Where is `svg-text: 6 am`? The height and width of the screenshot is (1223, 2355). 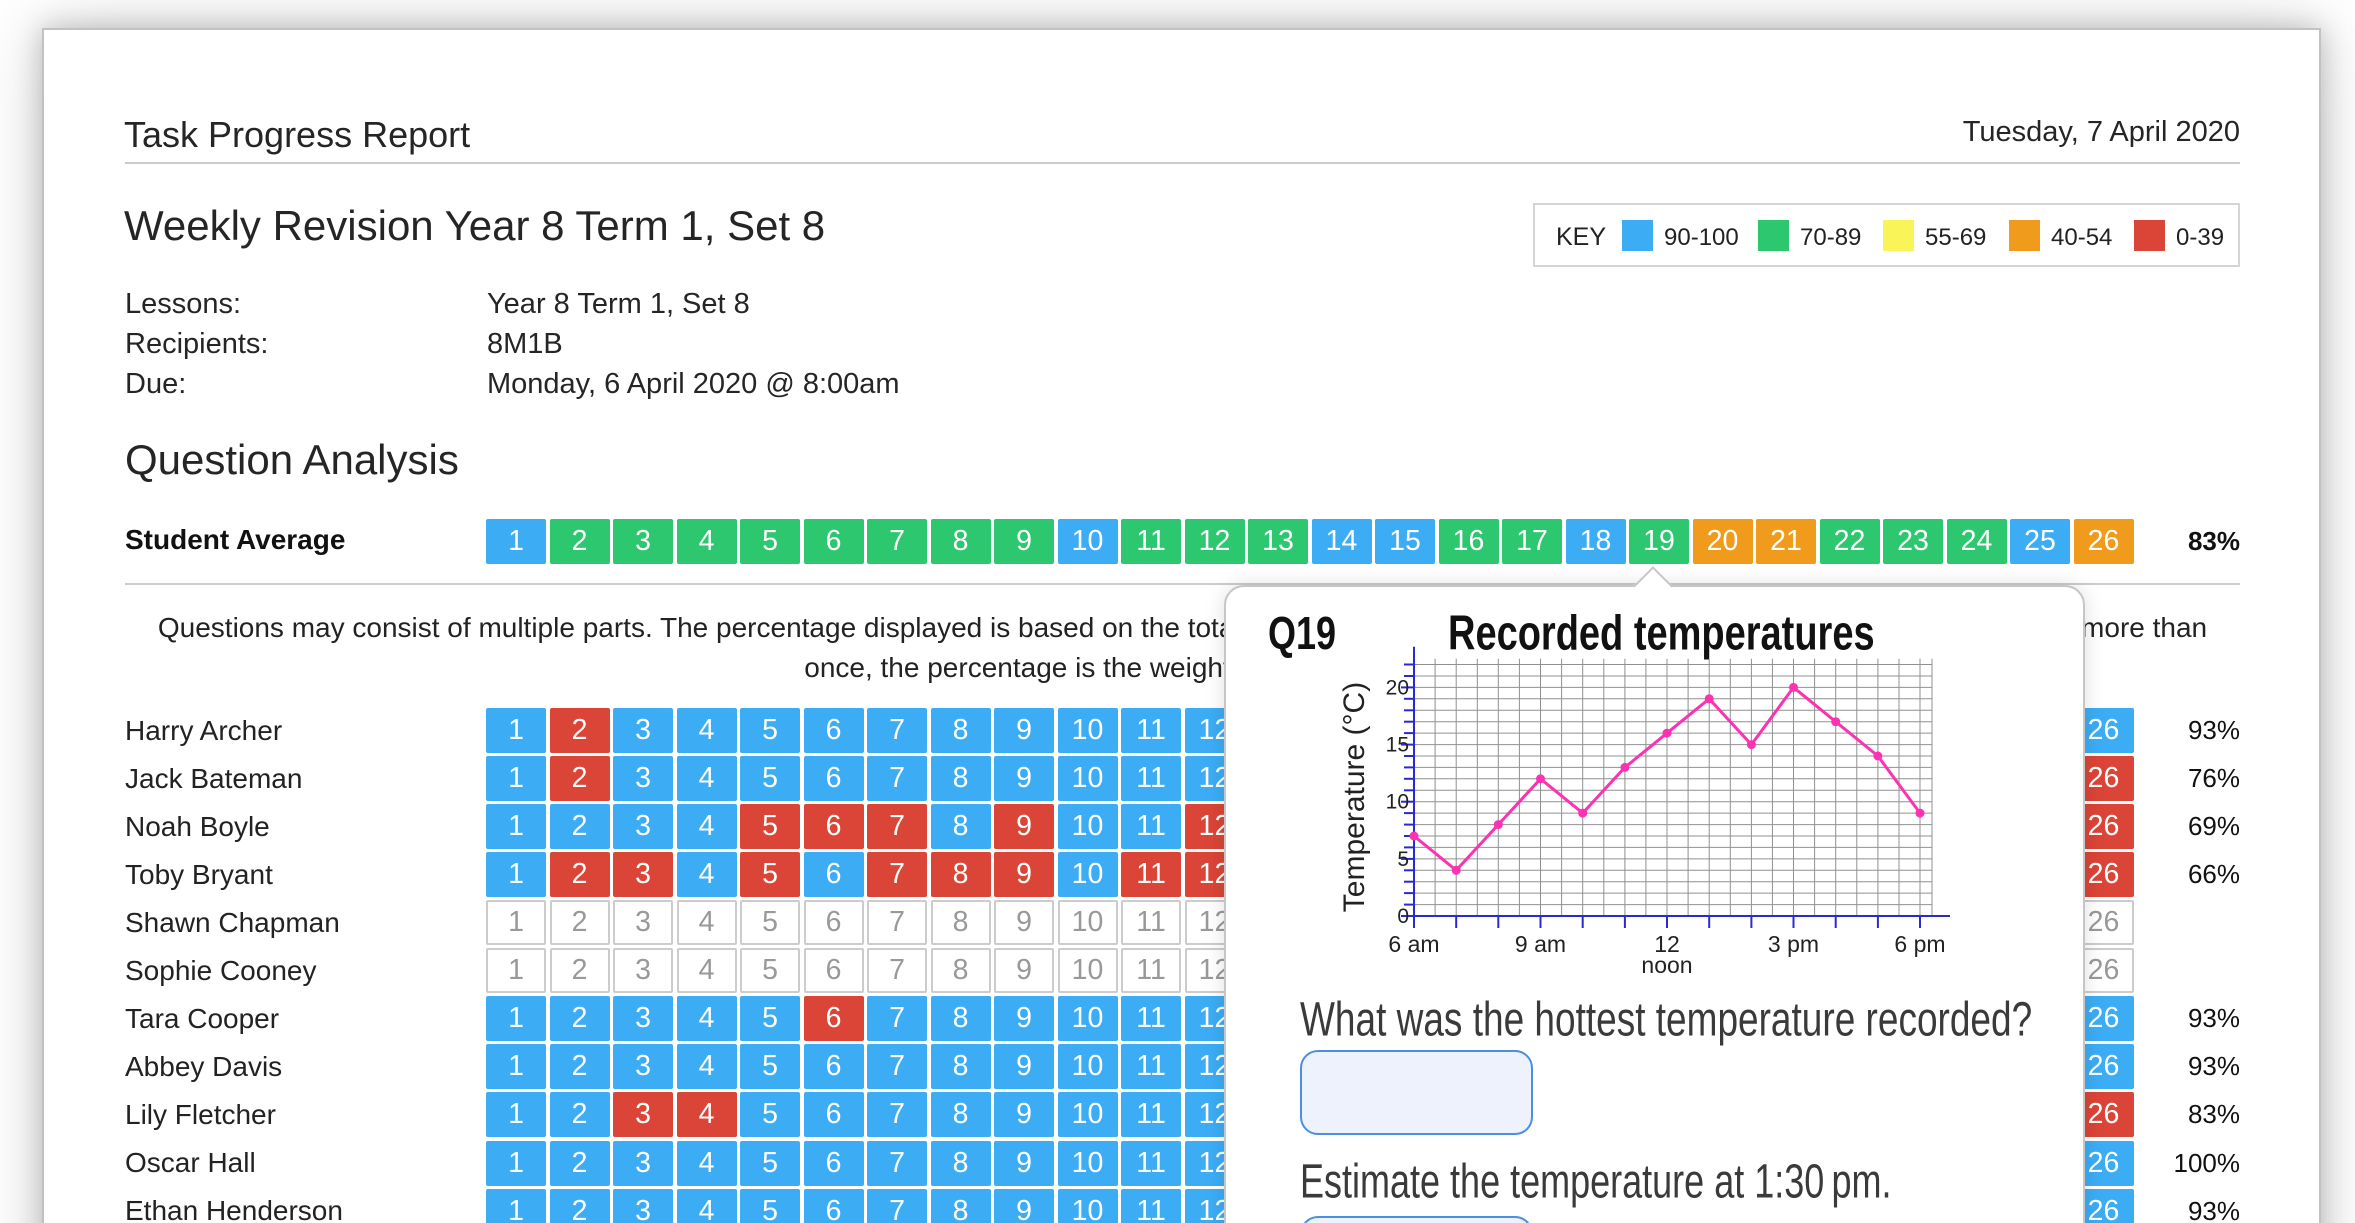 svg-text: 6 am is located at coordinates (1413, 944).